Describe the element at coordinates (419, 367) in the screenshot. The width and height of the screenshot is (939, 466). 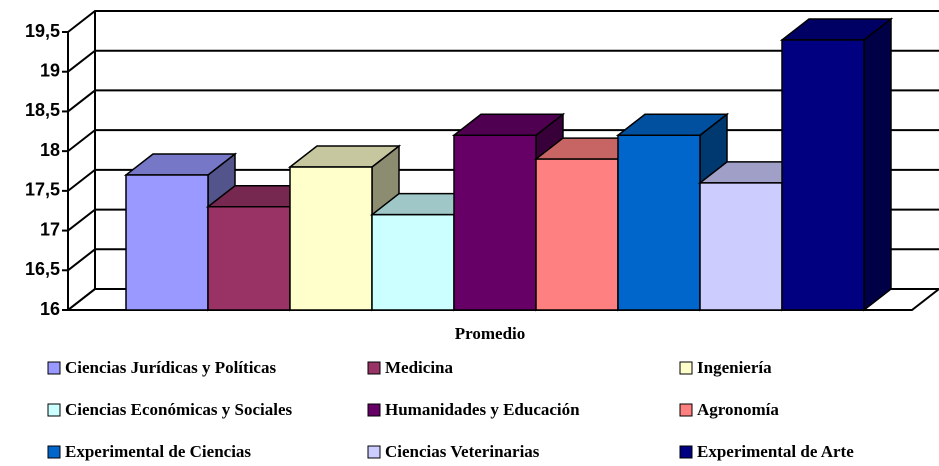
I see `legend-label: Medicina` at that location.